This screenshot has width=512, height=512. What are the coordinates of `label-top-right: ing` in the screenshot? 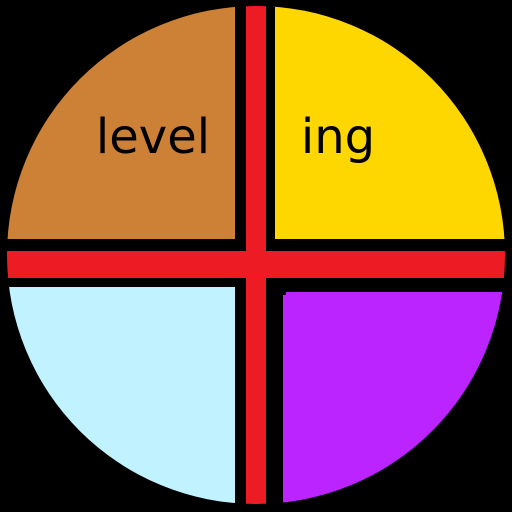 It's located at (338, 137).